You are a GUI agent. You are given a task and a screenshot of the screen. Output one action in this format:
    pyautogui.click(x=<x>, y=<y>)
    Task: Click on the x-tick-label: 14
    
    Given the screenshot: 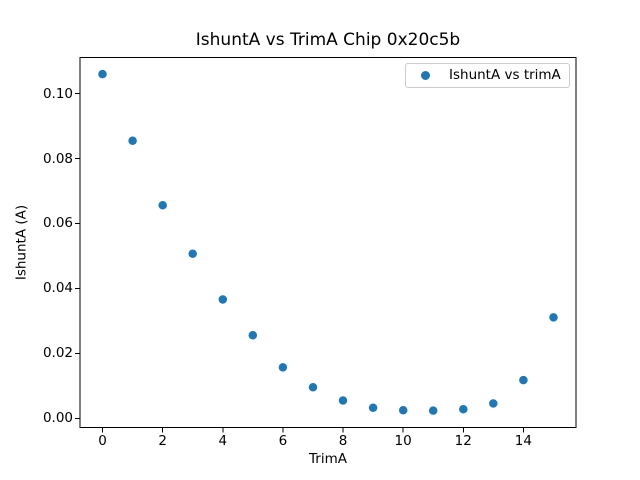 What is the action you would take?
    pyautogui.click(x=523, y=441)
    